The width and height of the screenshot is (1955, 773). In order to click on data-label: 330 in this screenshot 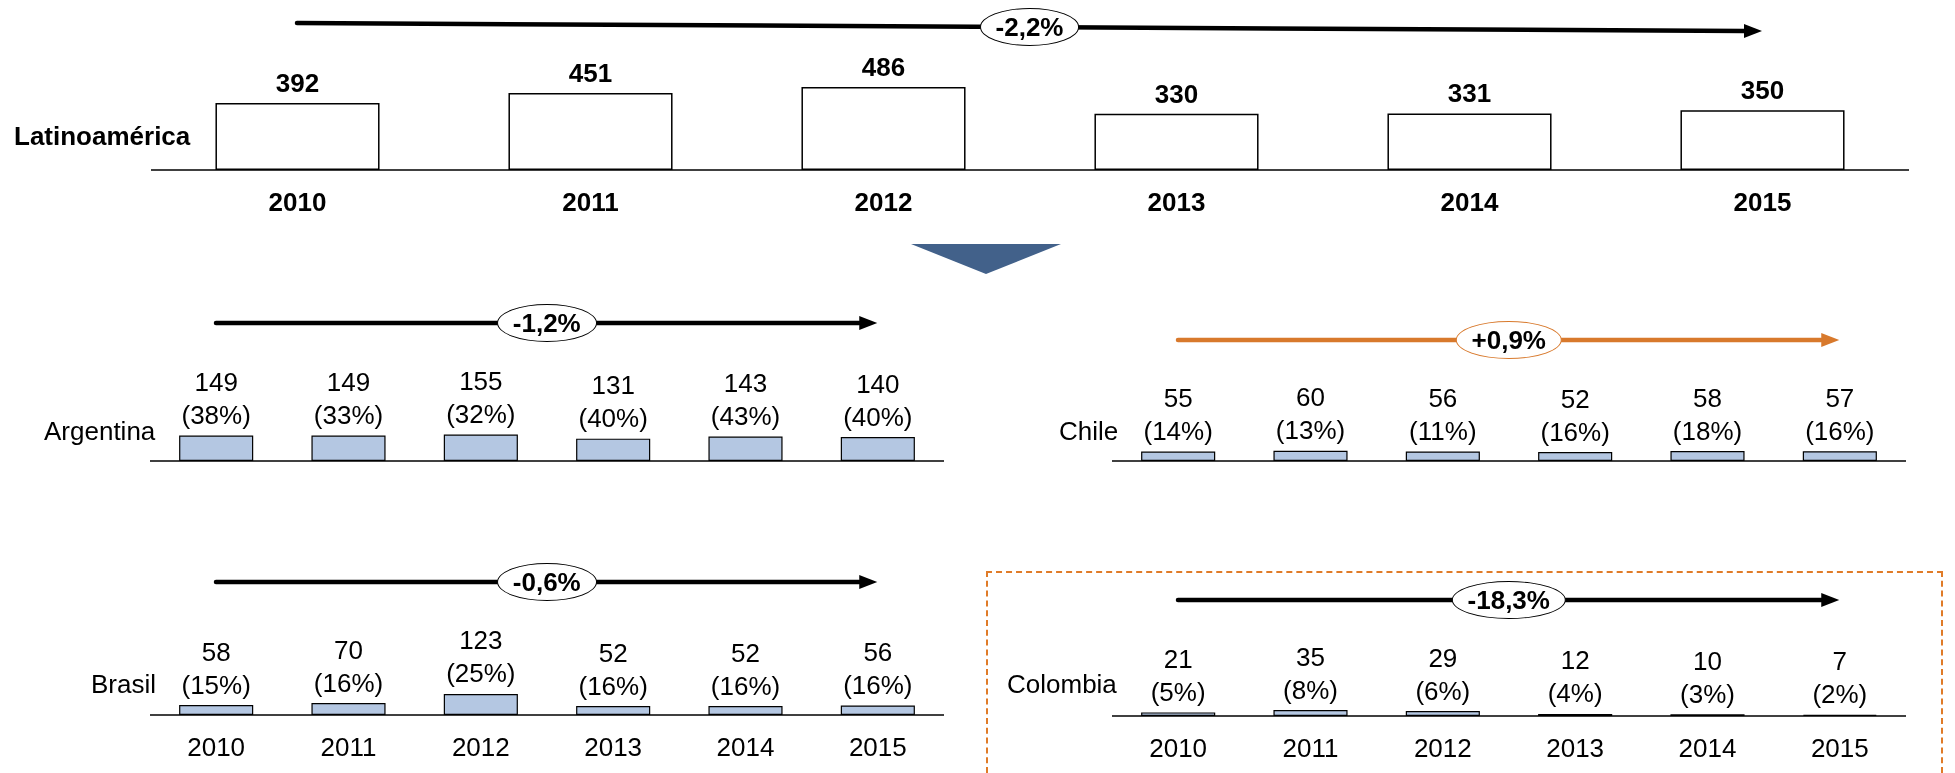, I will do `click(1176, 93)`.